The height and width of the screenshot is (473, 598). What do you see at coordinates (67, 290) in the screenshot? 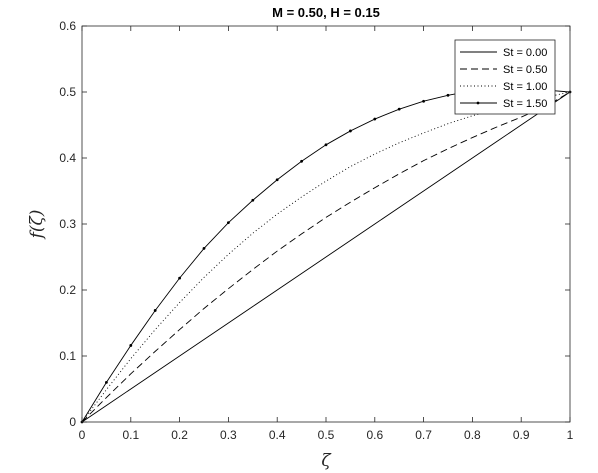
I see `y-tick-label: 0.2` at bounding box center [67, 290].